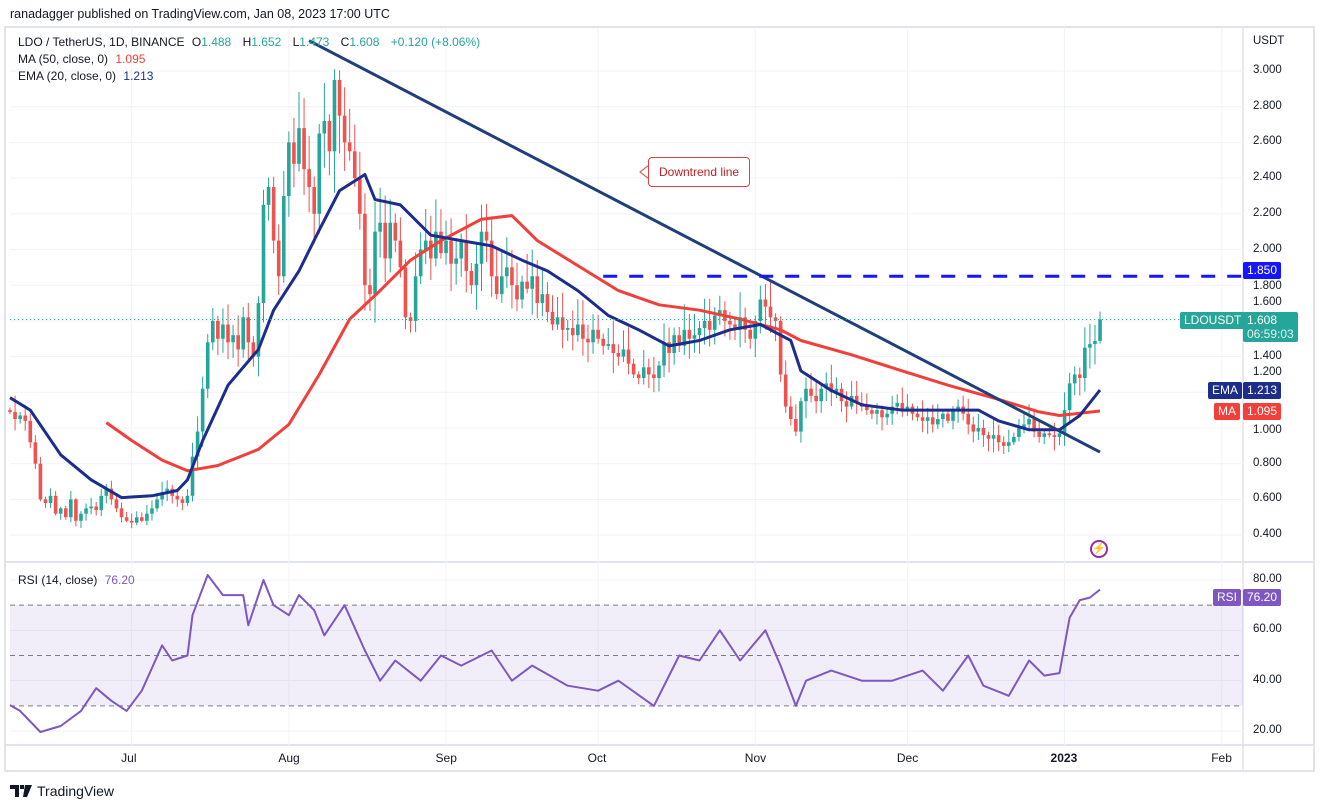  Describe the element at coordinates (1267, 70) in the screenshot. I see `price-tick-label: 3.000` at that location.